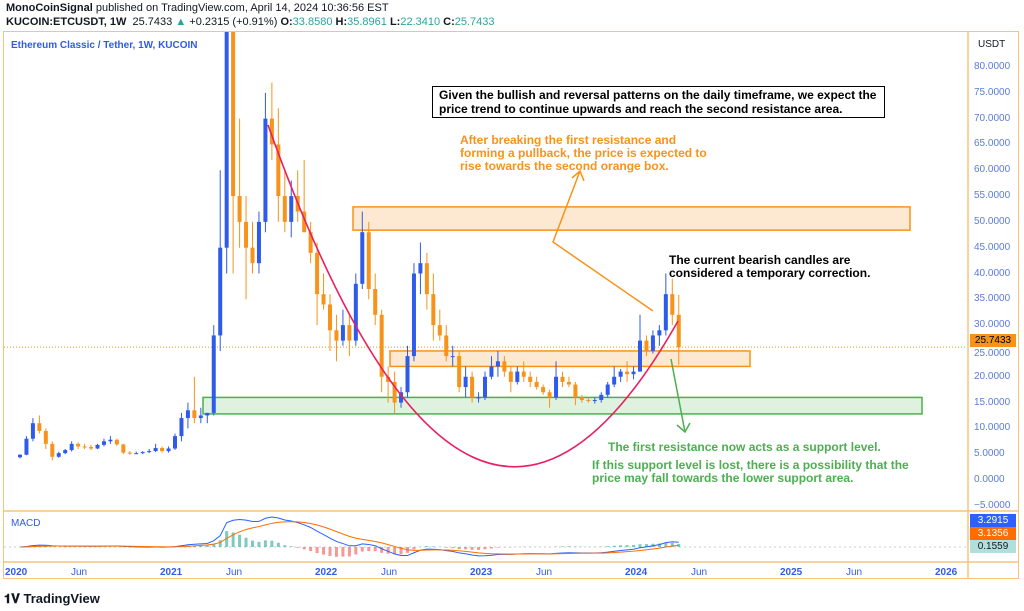  What do you see at coordinates (367, 22) in the screenshot?
I see `high-value: 35.8961` at bounding box center [367, 22].